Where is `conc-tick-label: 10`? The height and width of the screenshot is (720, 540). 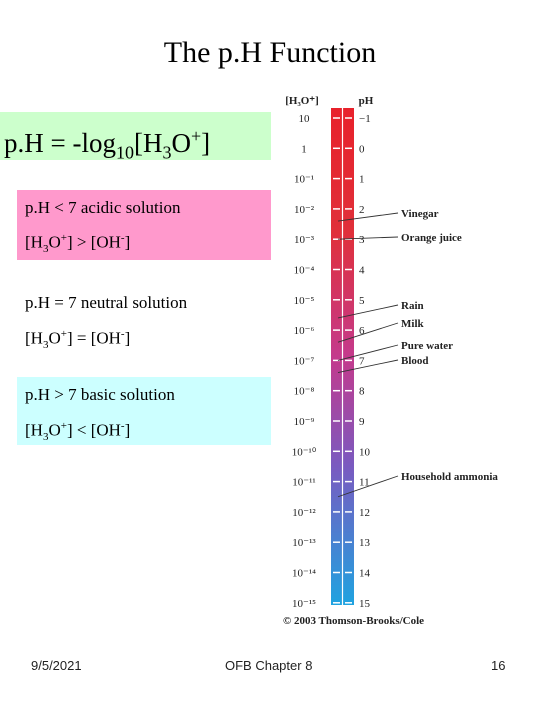
conc-tick-label: 10 is located at coordinates (305, 119).